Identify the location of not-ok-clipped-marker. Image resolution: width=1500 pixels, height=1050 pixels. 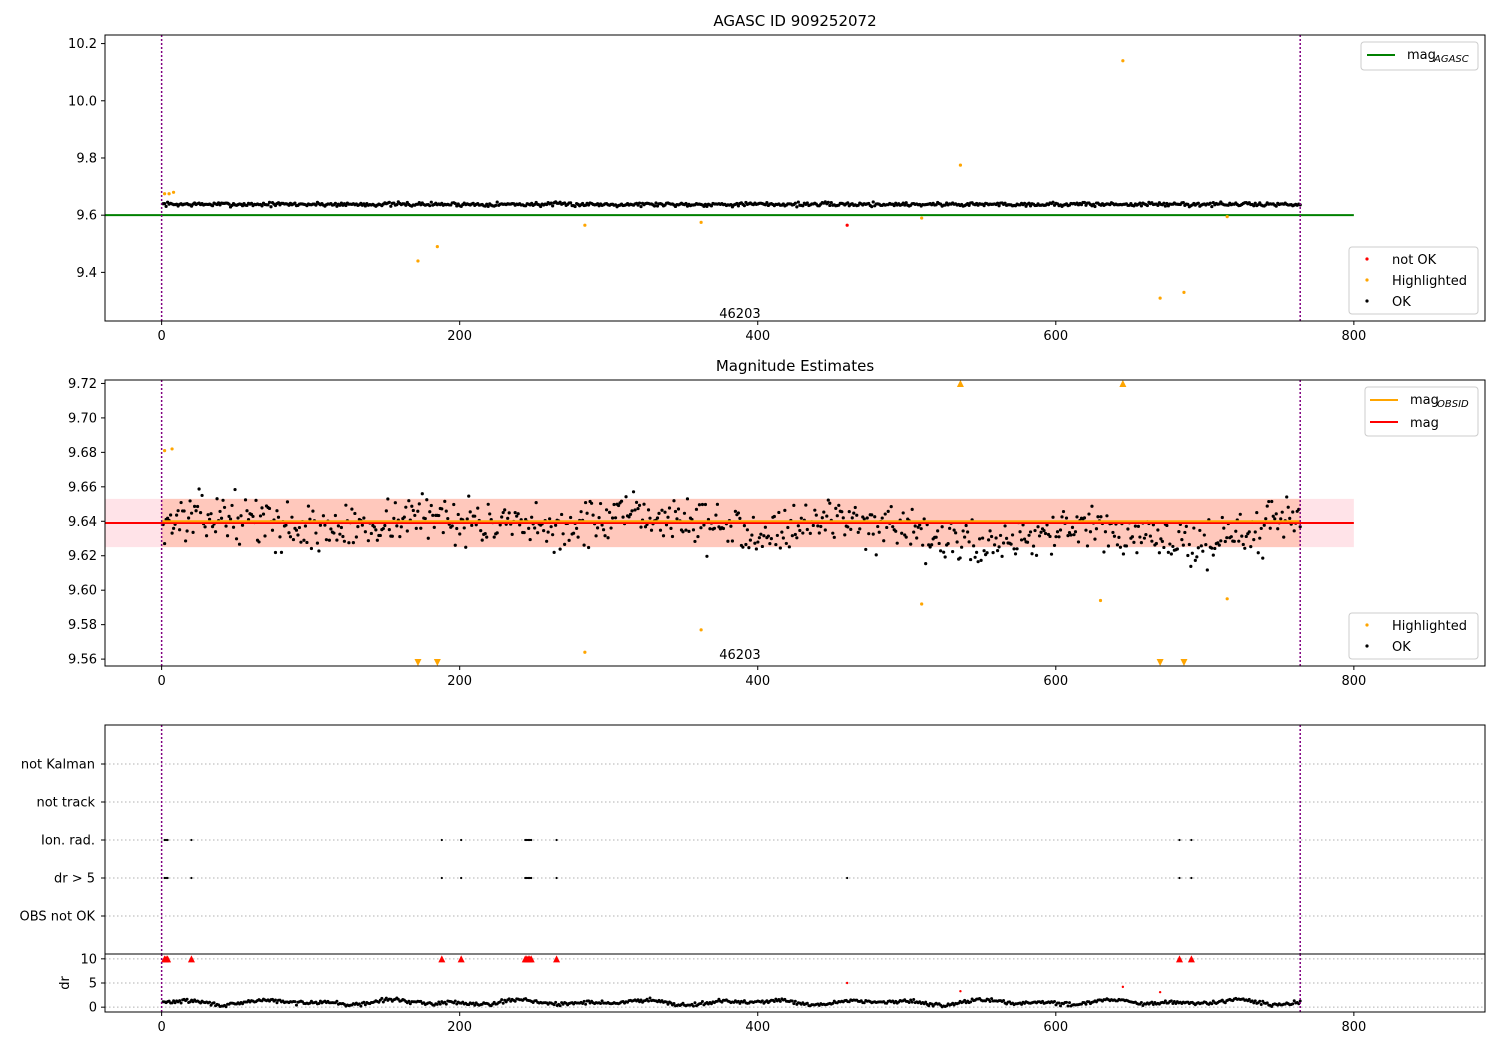
(442, 959).